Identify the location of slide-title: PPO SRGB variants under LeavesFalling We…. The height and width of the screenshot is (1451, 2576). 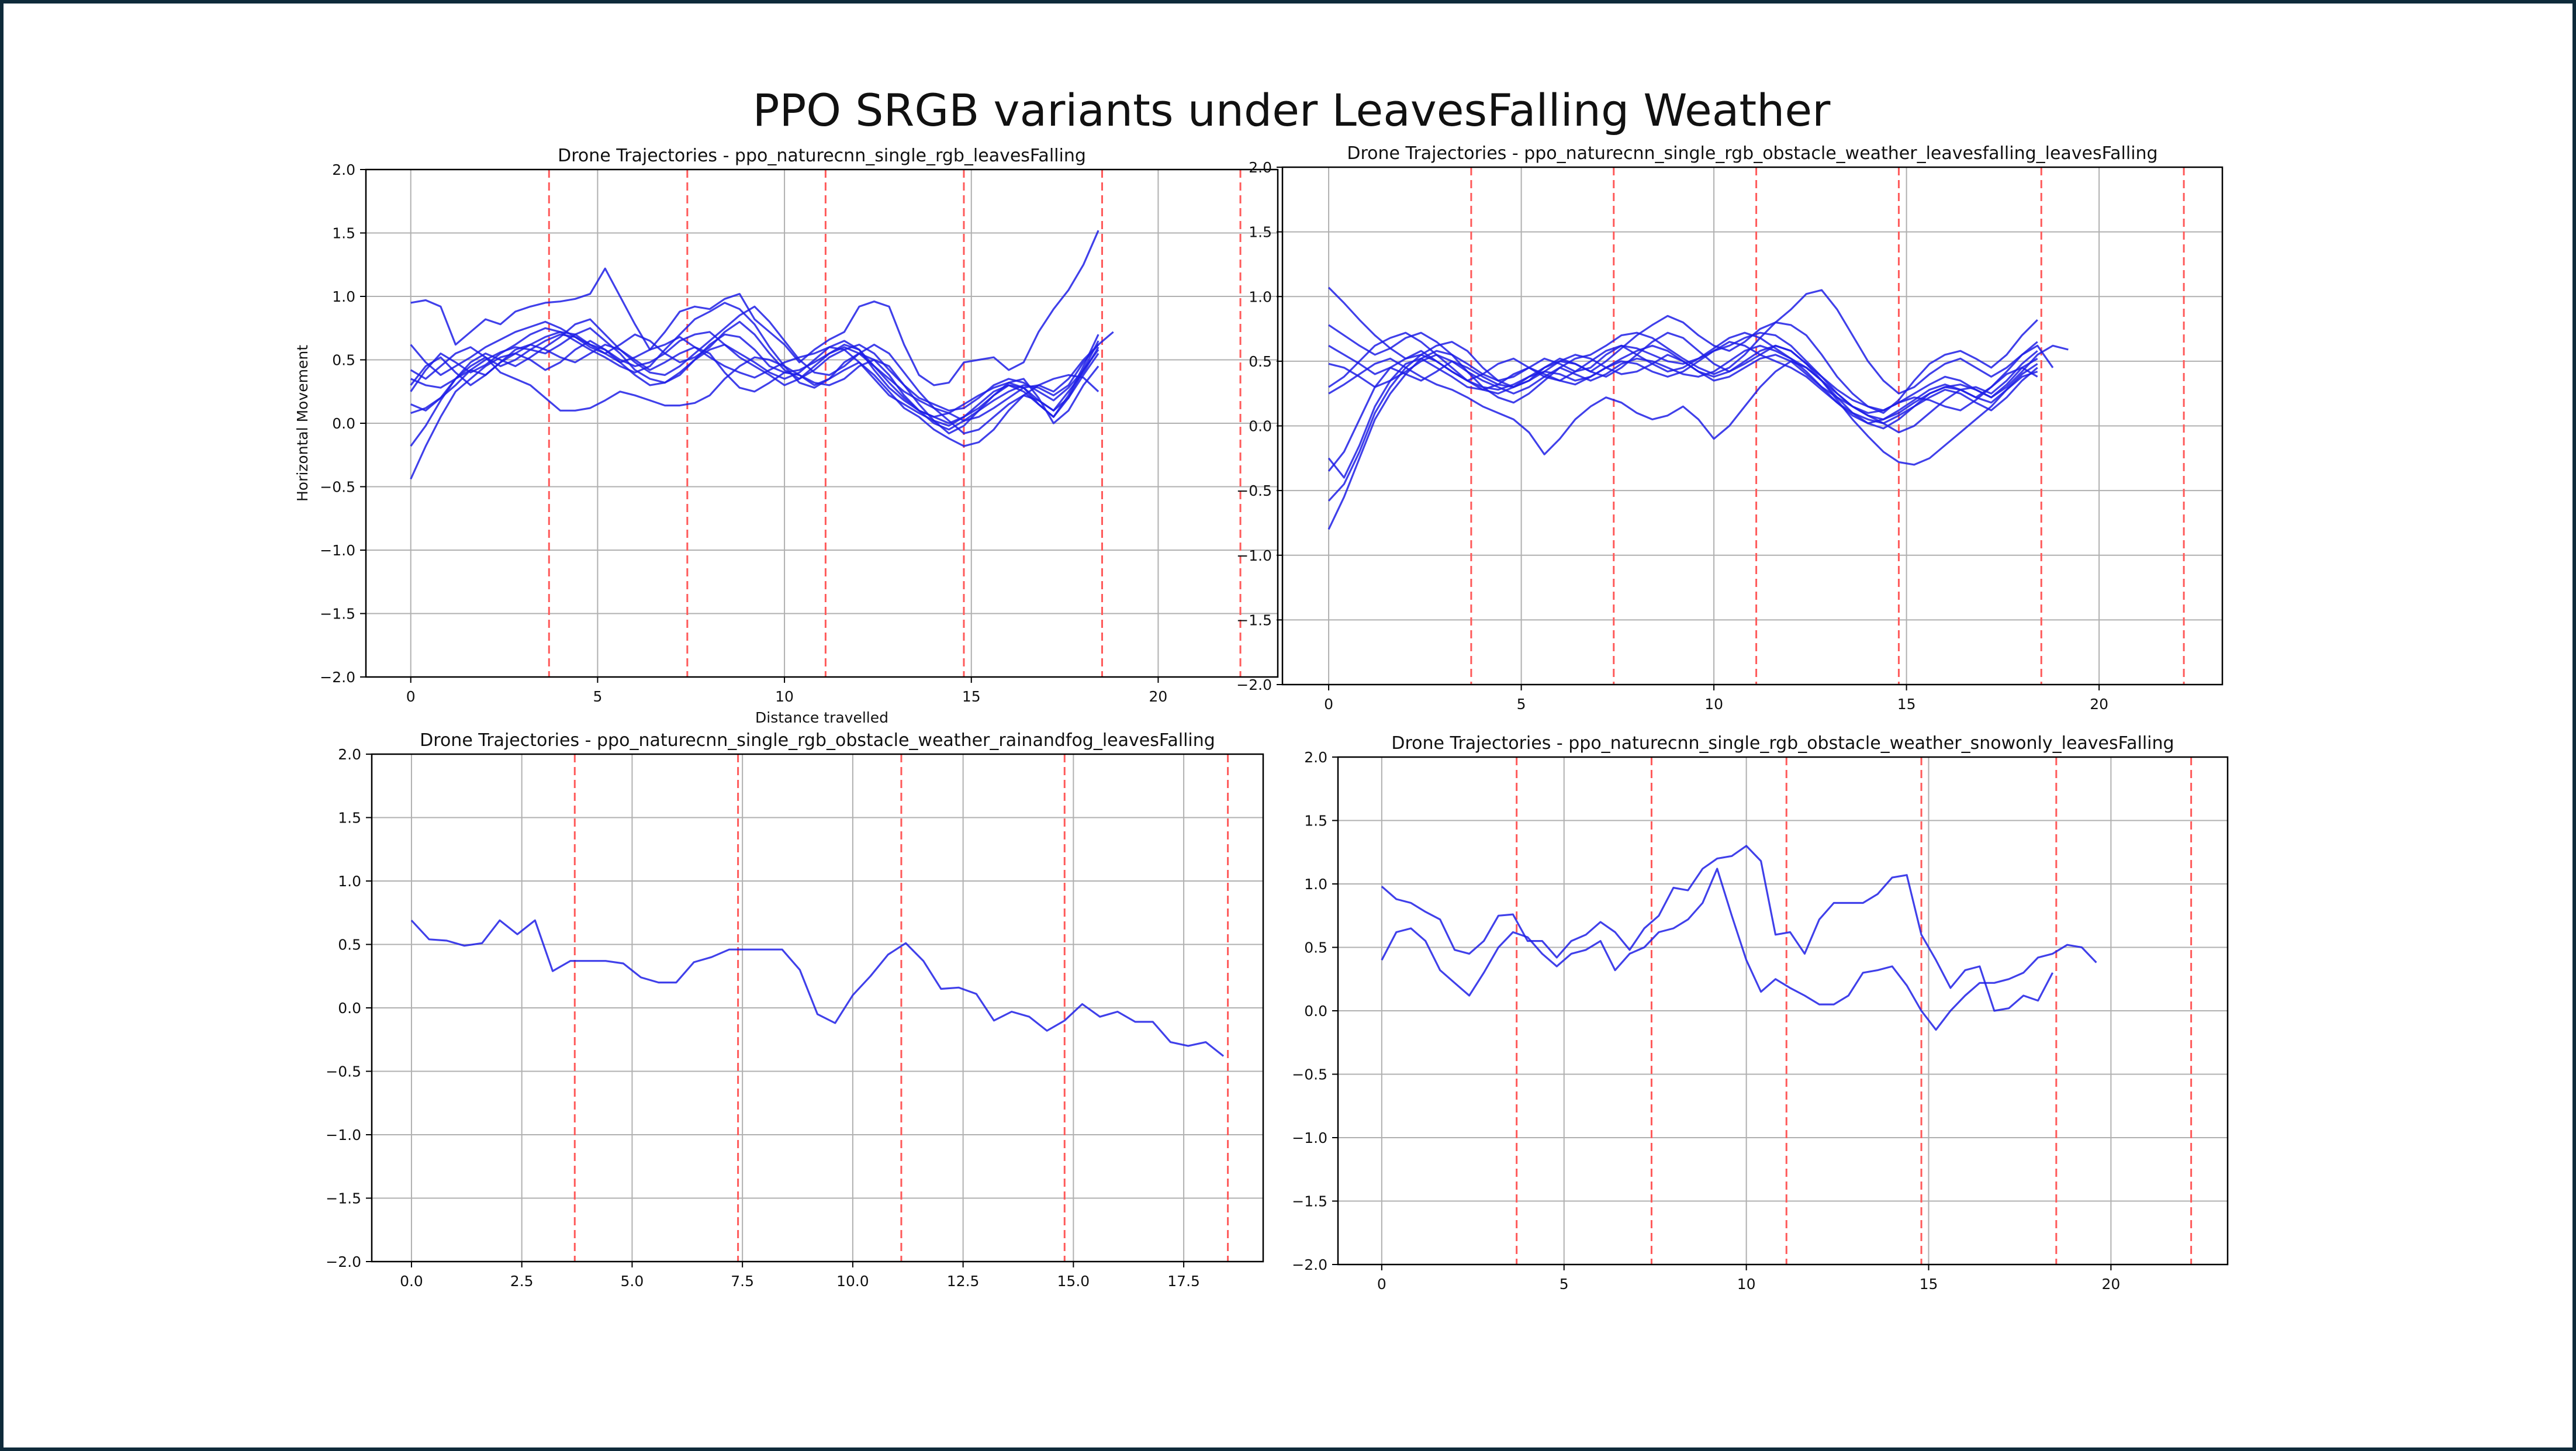
(1291, 110).